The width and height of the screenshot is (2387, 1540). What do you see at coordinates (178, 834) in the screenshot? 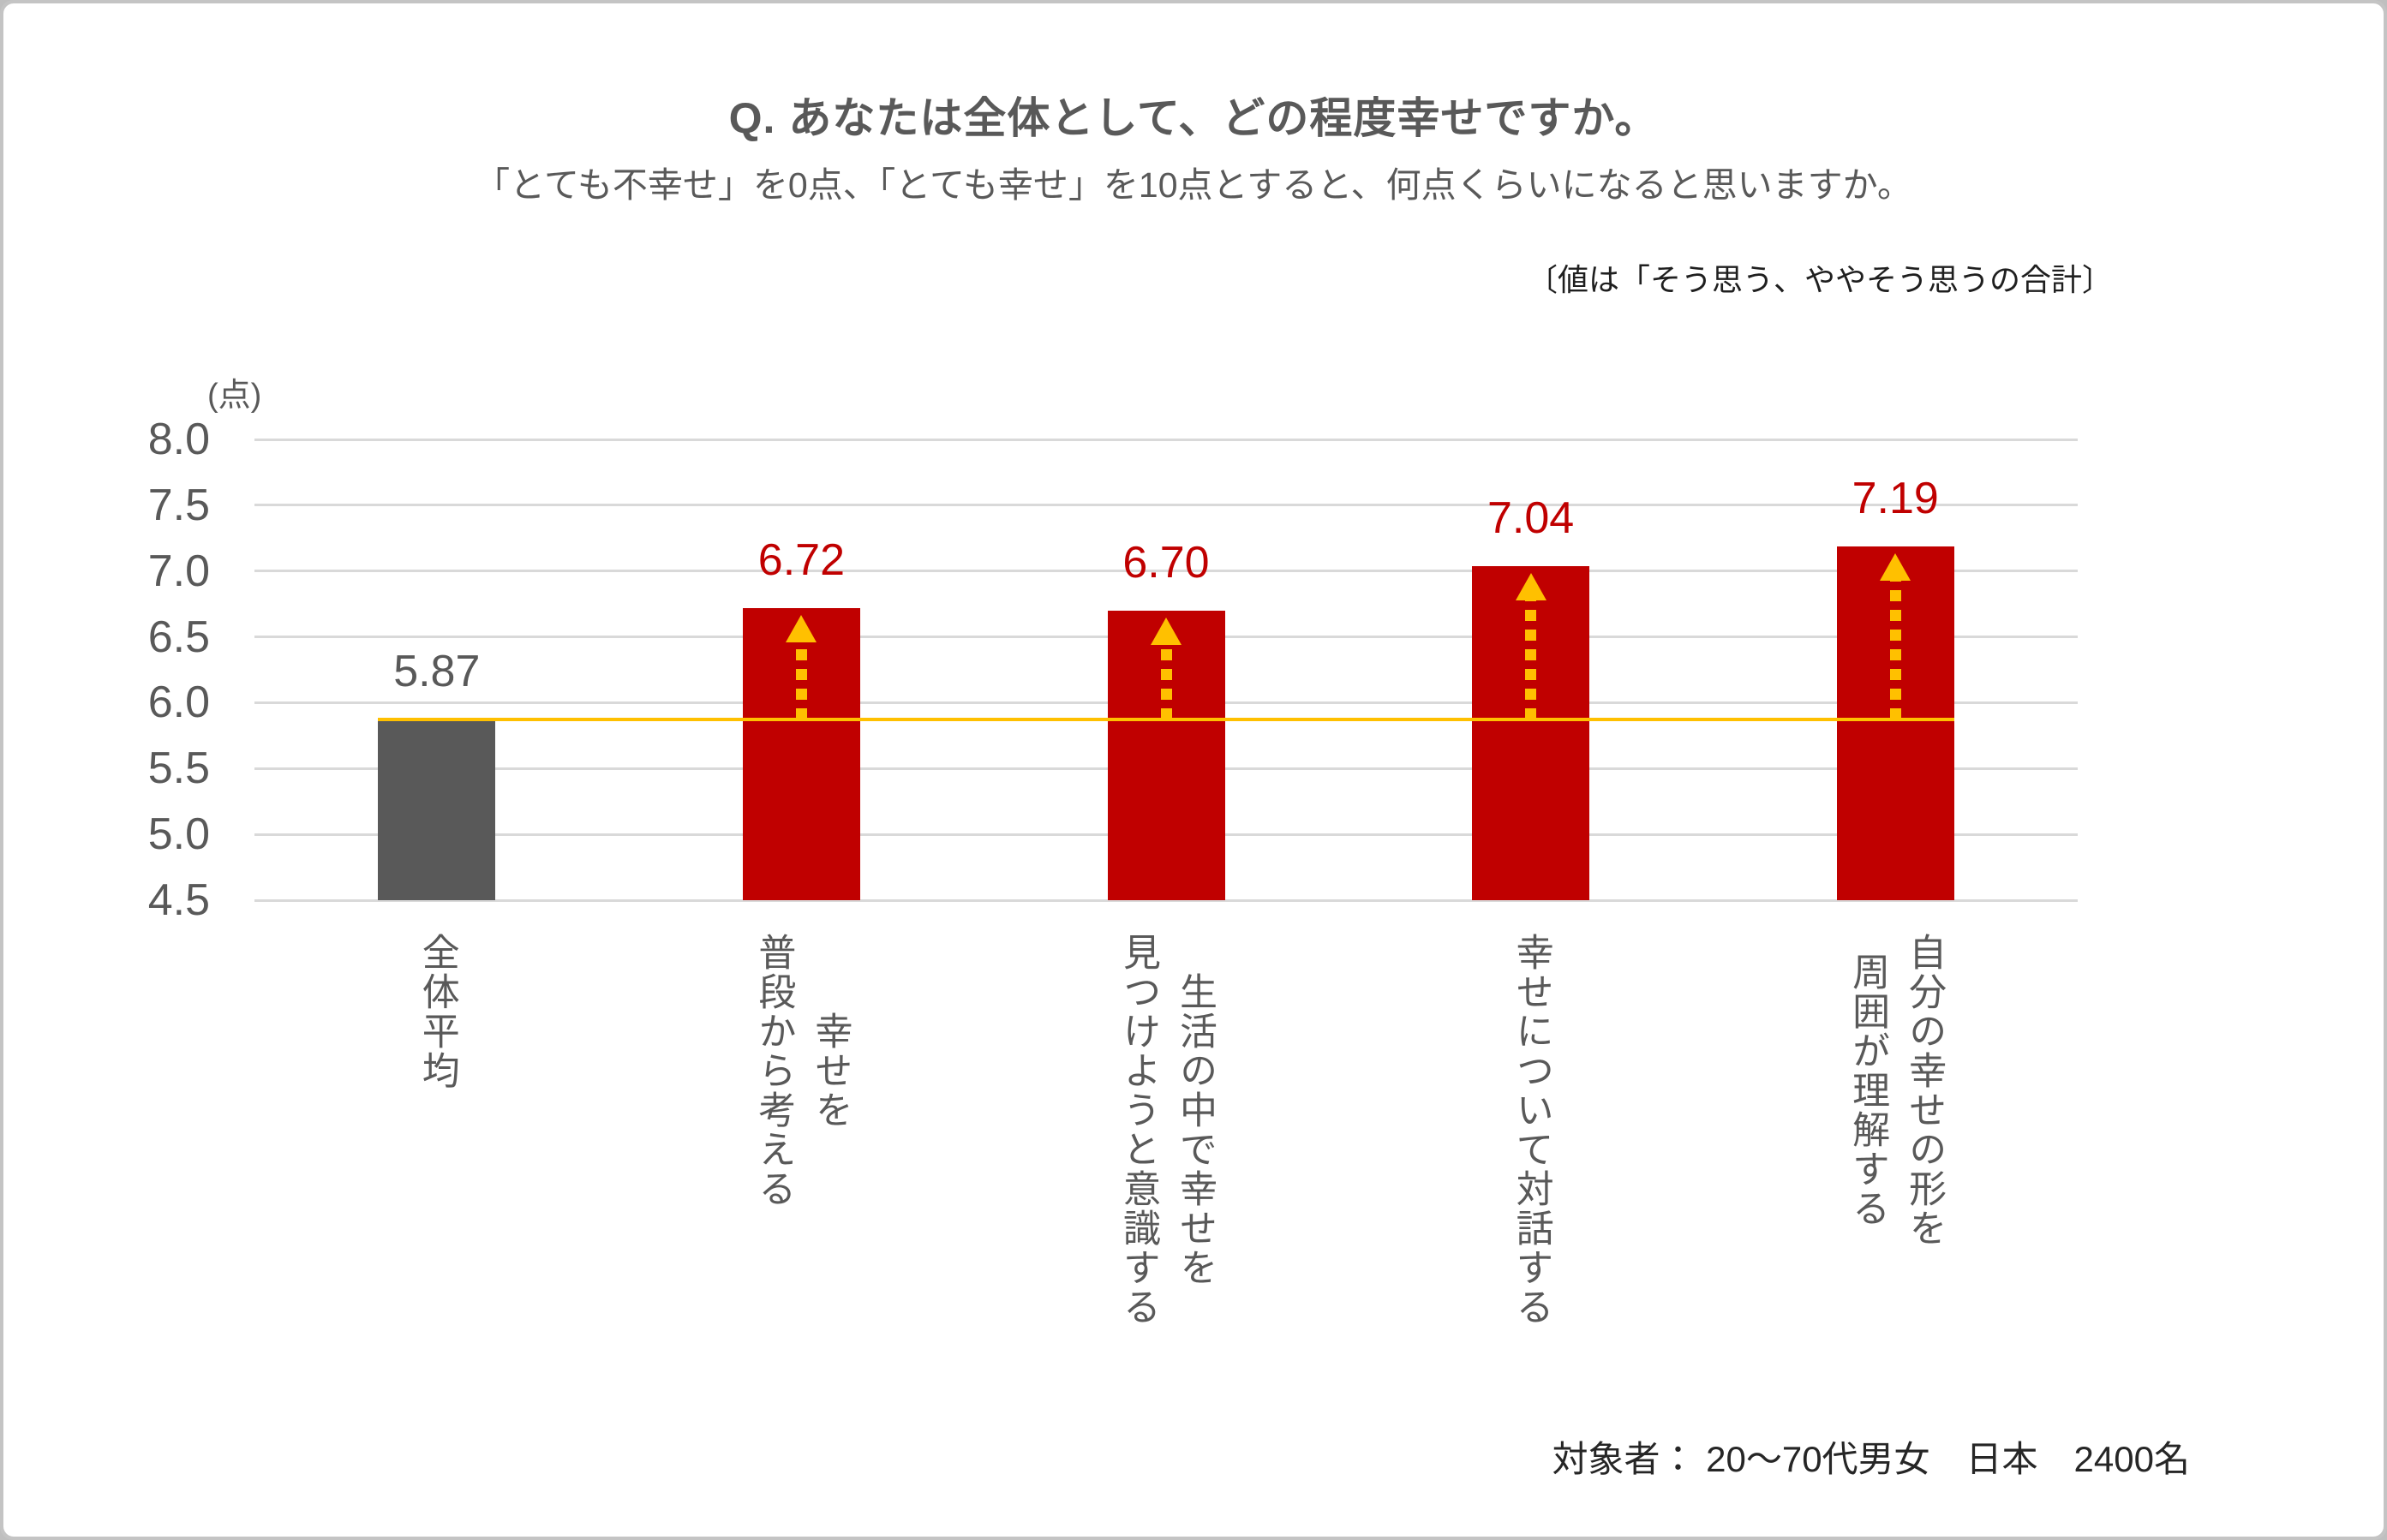
I see `y-tick-label: 5.0` at bounding box center [178, 834].